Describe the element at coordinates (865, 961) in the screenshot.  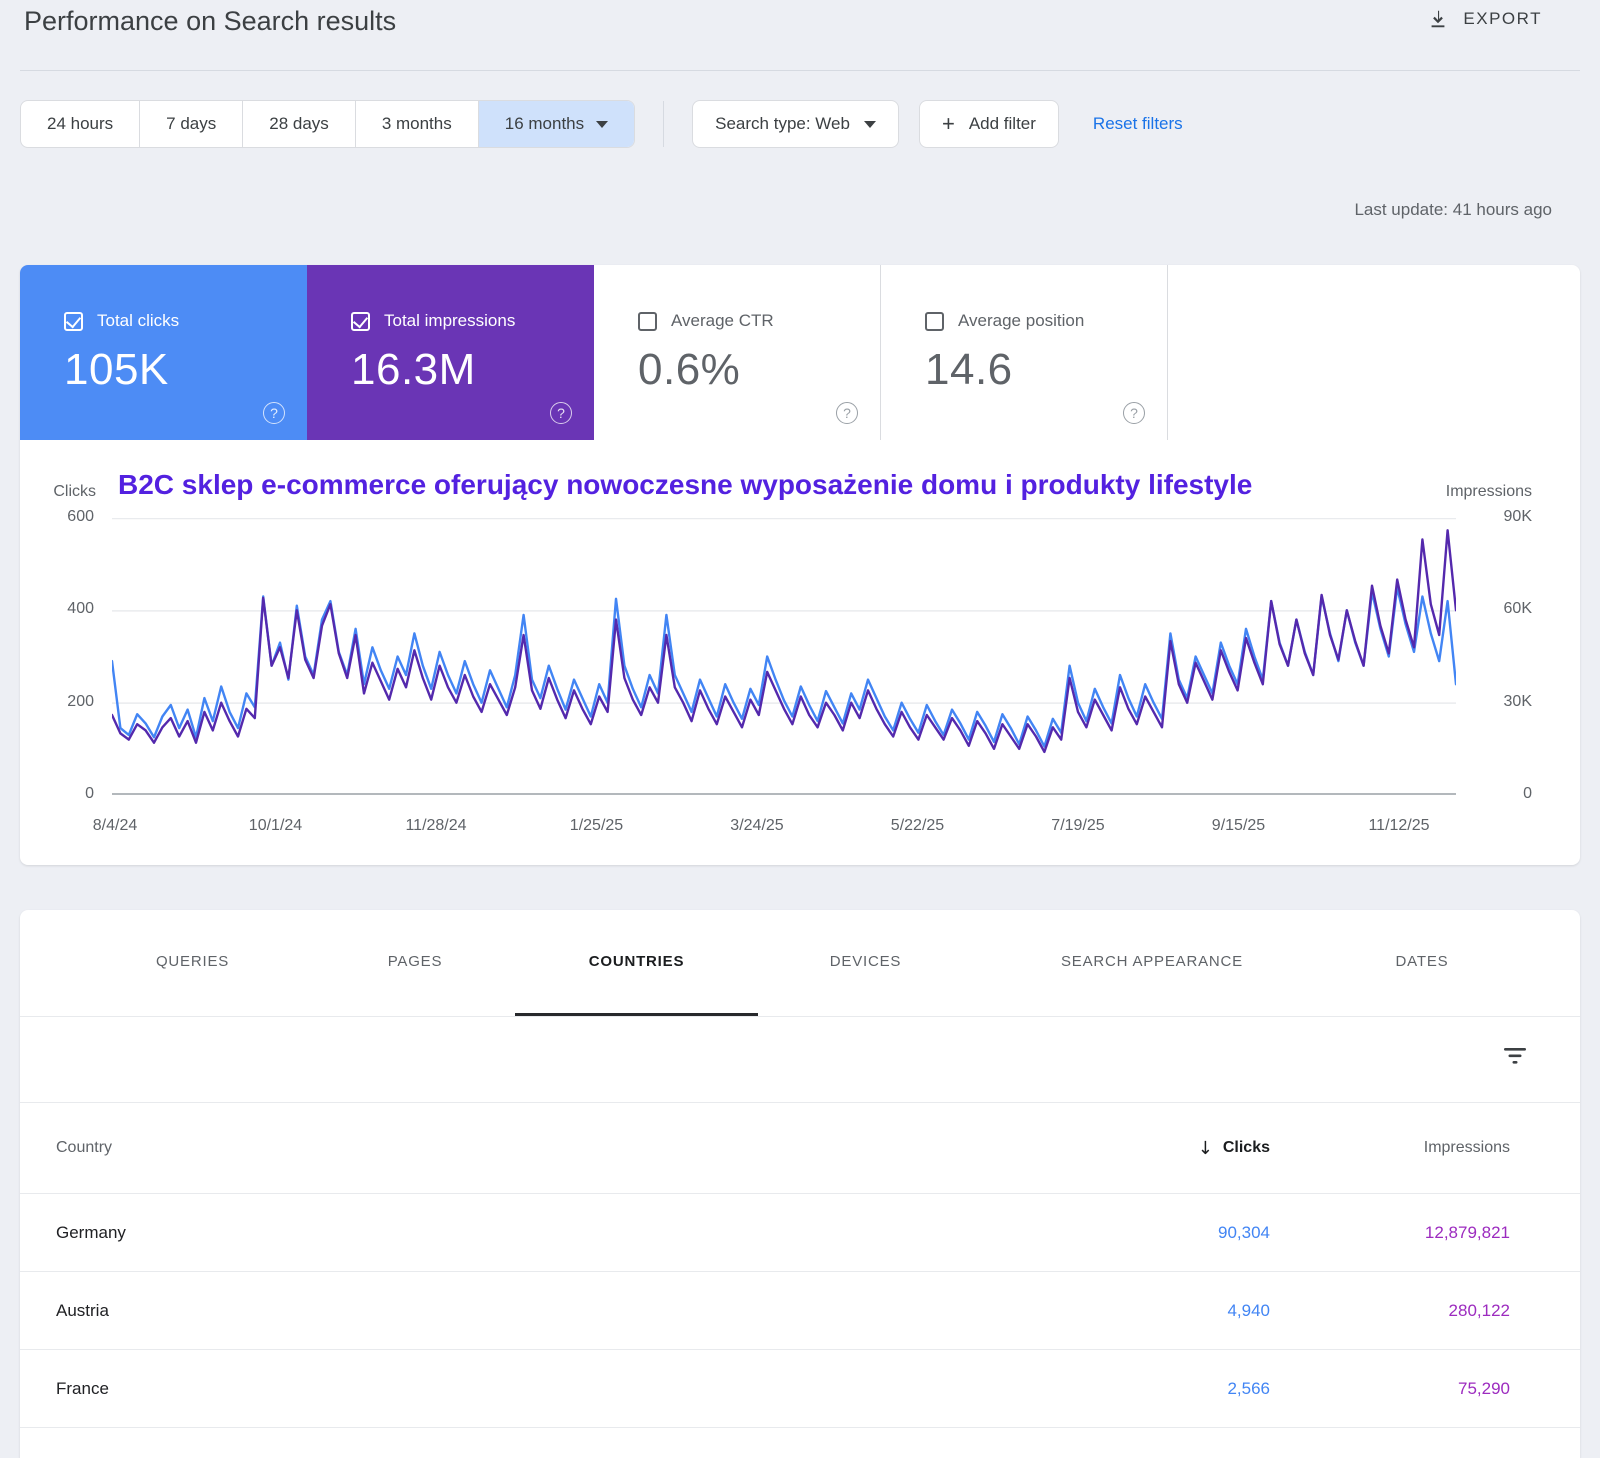
I see `tab-devices: DEVICES` at that location.